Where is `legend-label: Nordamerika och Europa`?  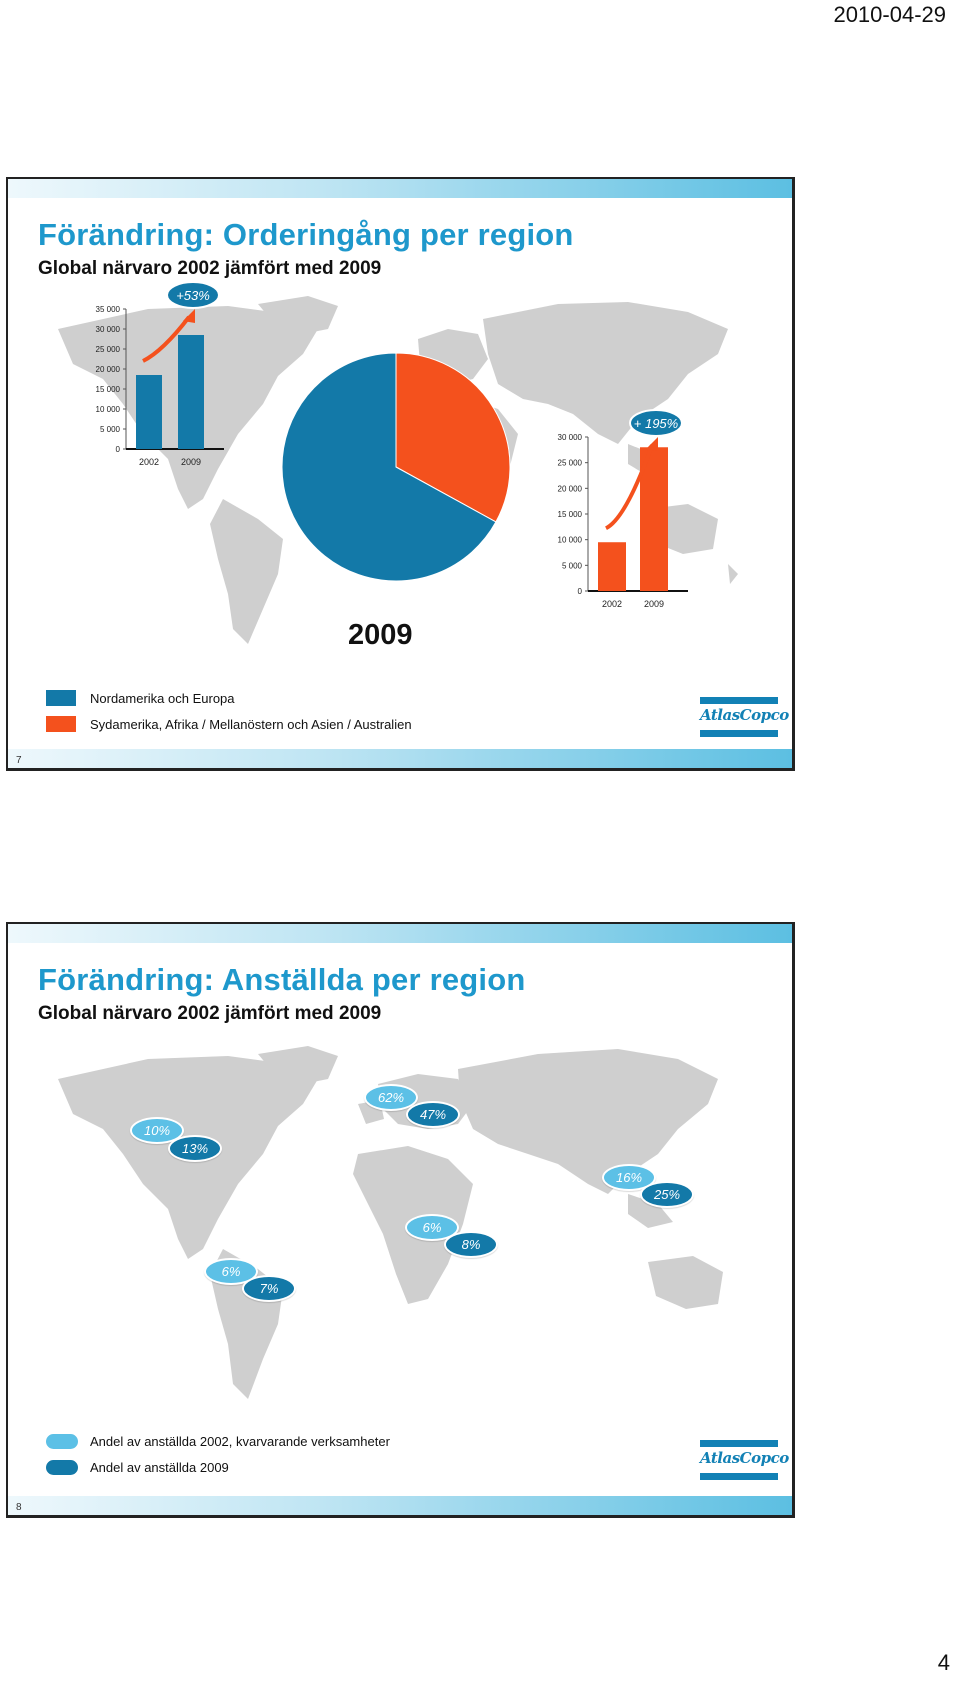 legend-label: Nordamerika och Europa is located at coordinates (162, 698).